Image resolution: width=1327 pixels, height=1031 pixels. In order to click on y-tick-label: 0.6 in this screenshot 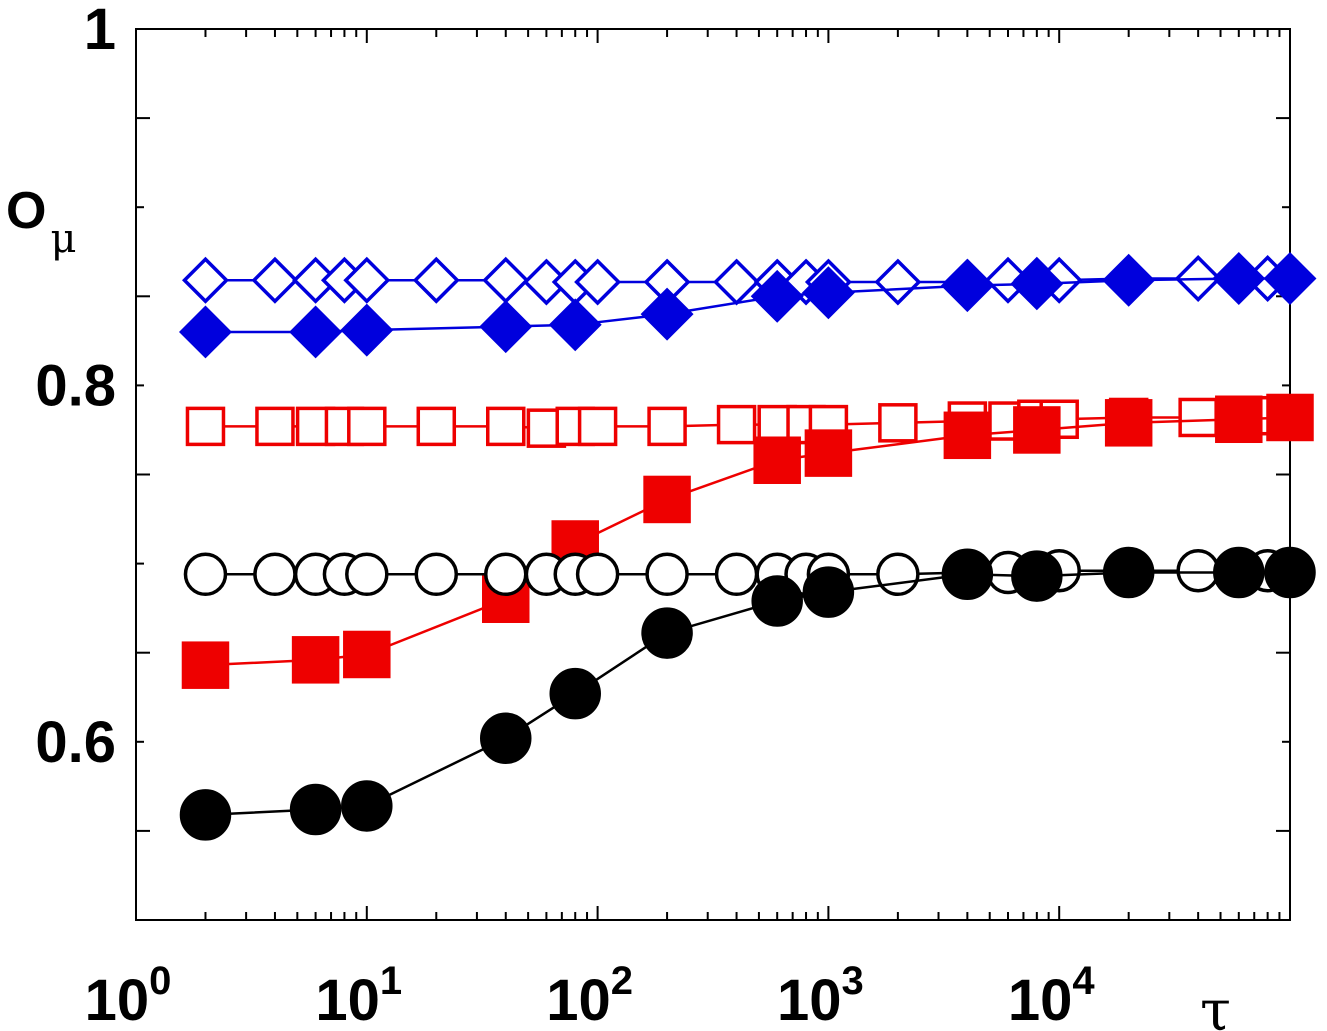, I will do `click(75, 742)`.